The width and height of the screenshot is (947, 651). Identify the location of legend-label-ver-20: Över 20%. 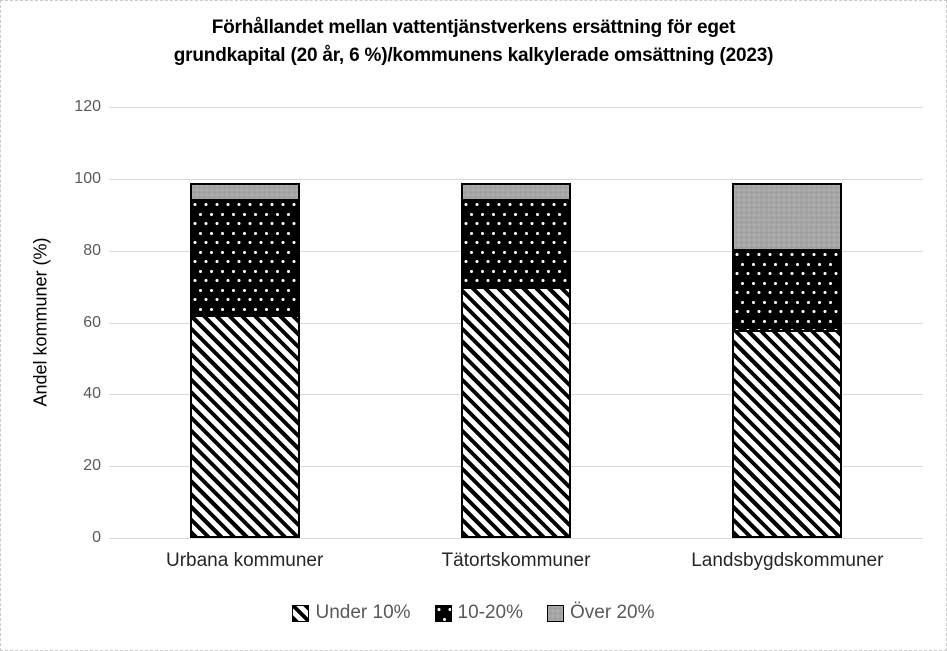
(612, 612).